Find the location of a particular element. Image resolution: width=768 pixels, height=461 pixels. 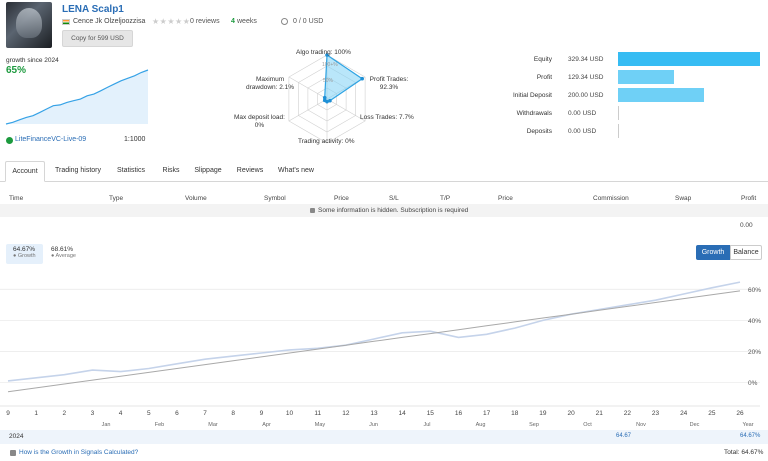

balance-button: Balance is located at coordinates (746, 252).